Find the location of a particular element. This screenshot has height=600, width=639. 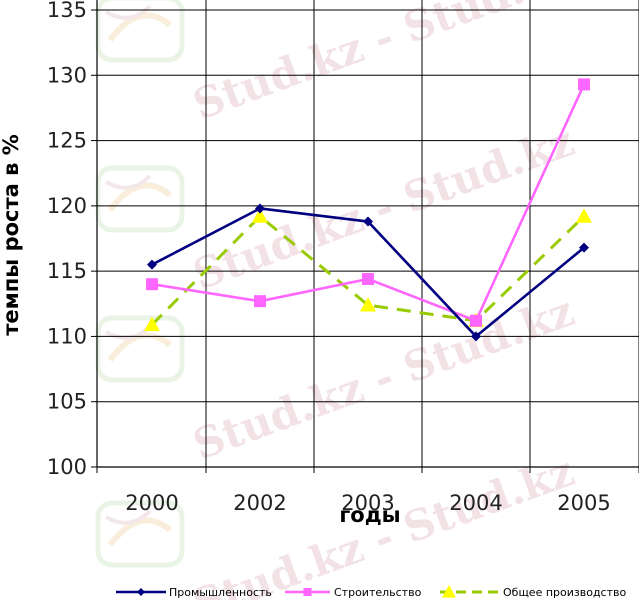

y-tick-label: 130 is located at coordinates (67, 75).